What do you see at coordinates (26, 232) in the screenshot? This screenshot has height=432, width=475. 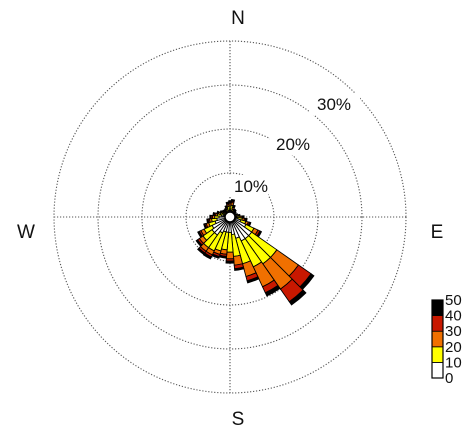 I see `direction-label-west: W` at bounding box center [26, 232].